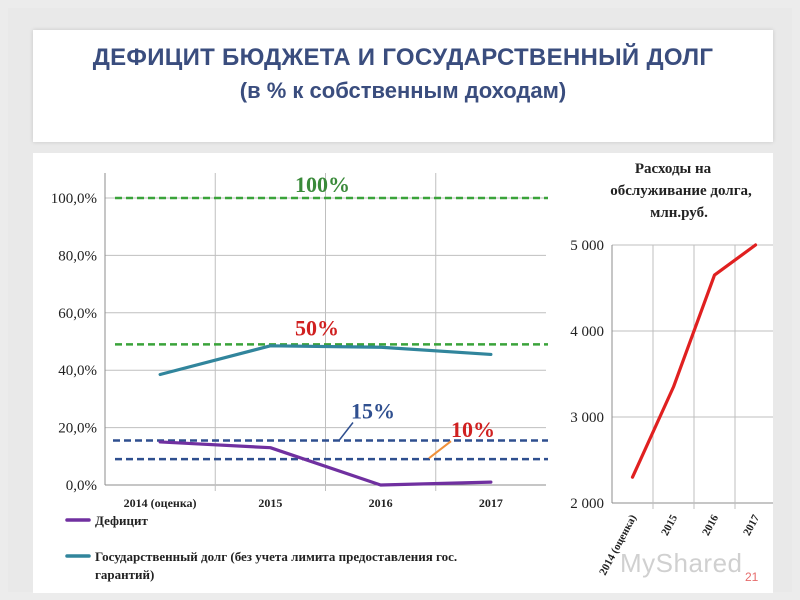  What do you see at coordinates (587, 332) in the screenshot?
I see `y-tick-label: 4 000` at bounding box center [587, 332].